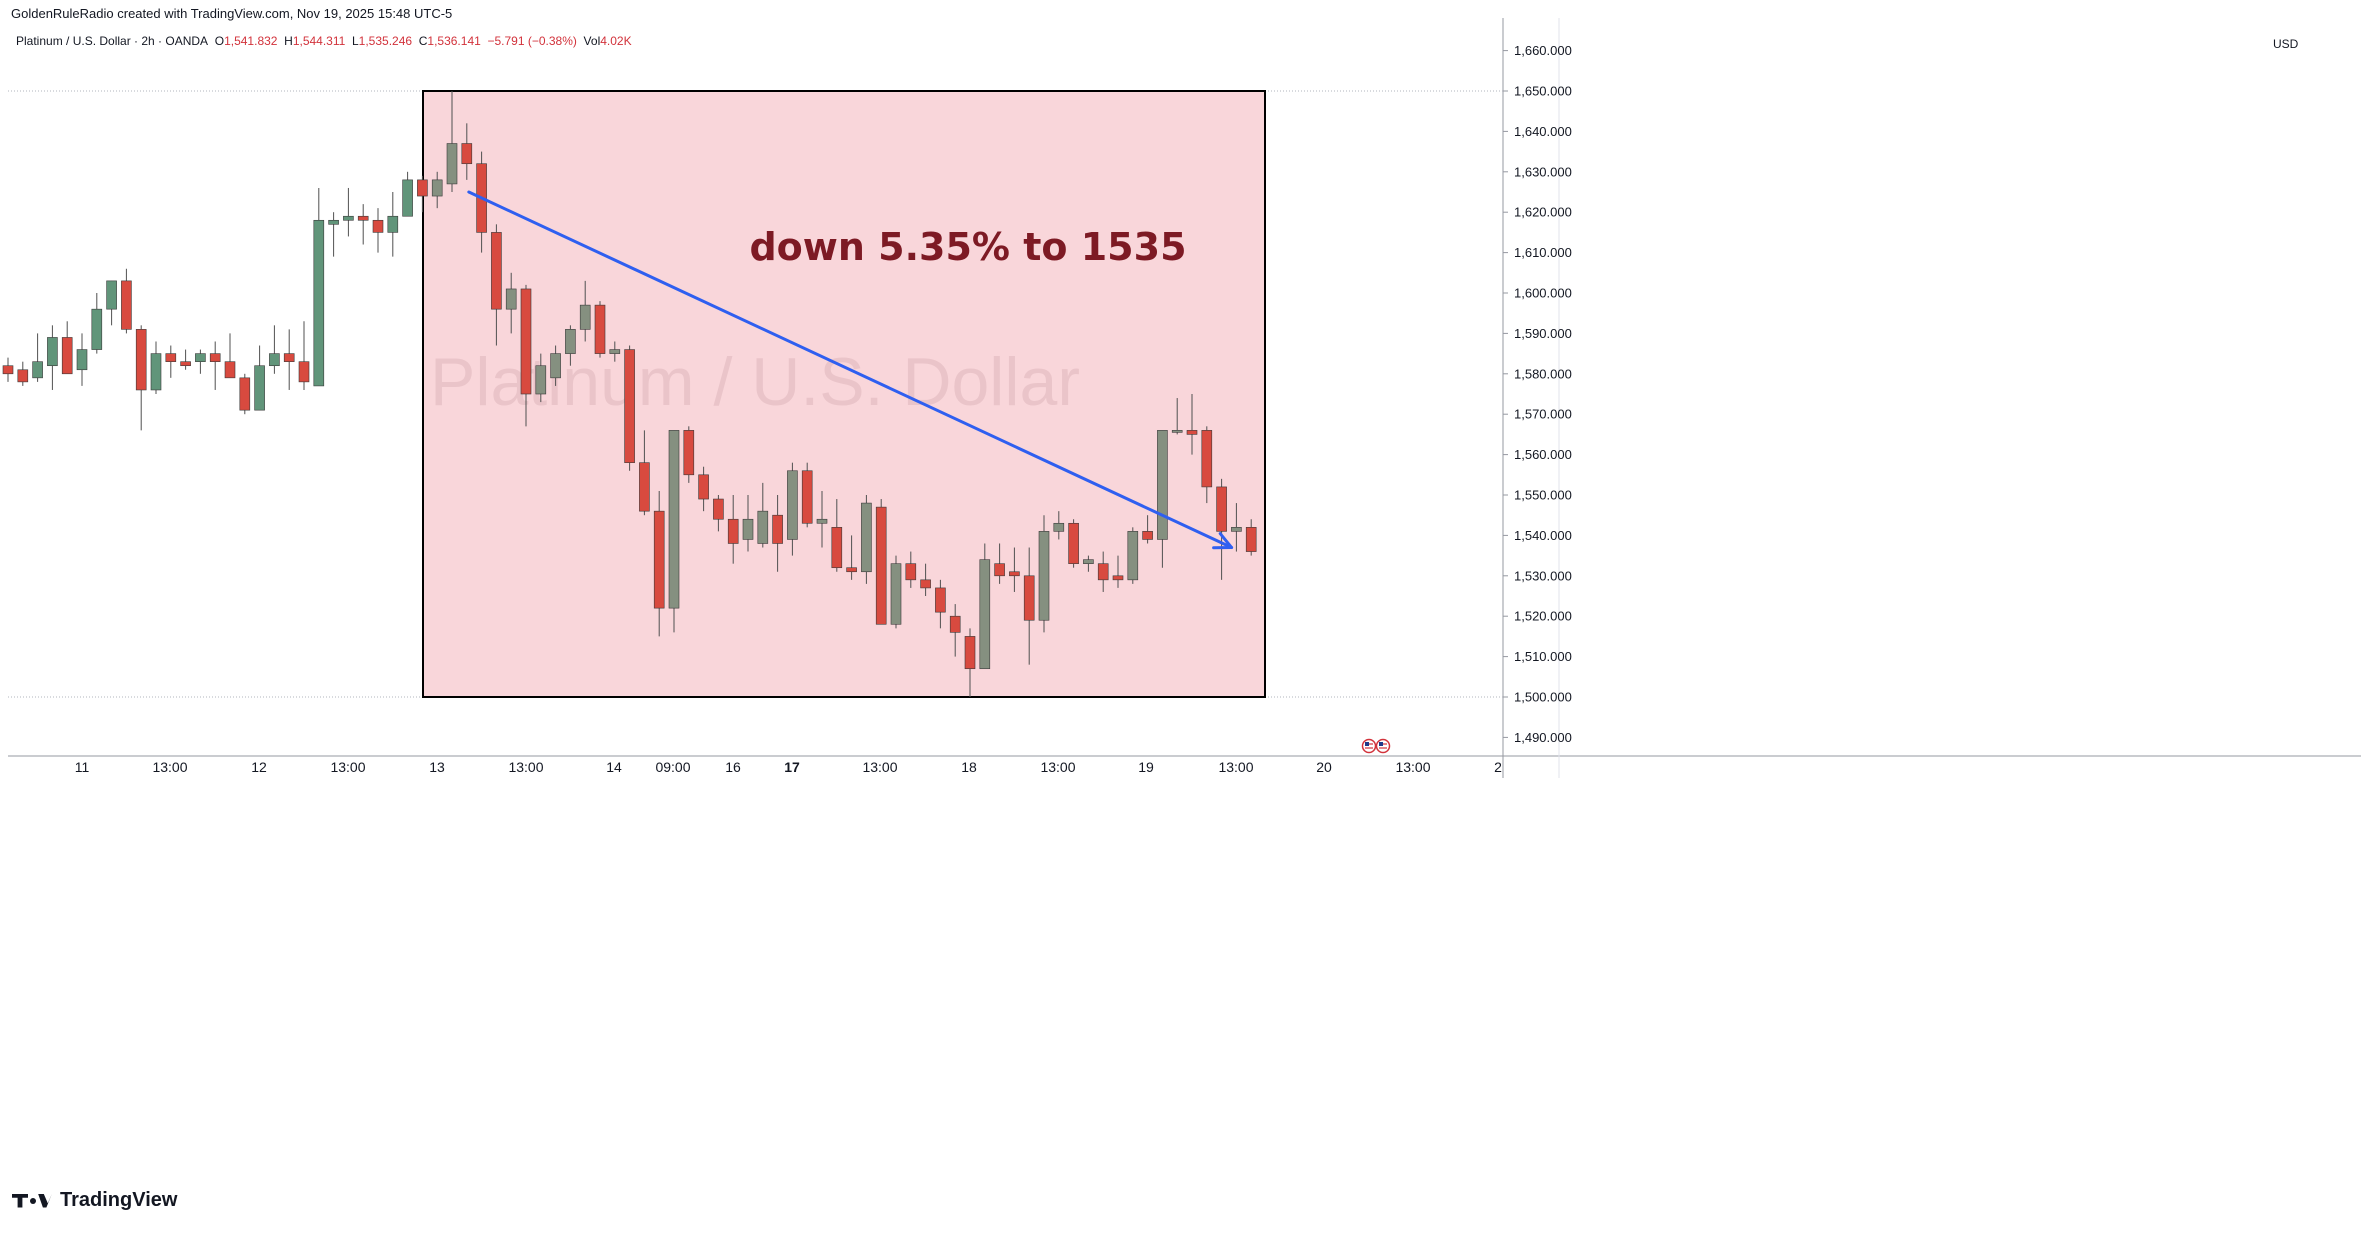 Image resolution: width=2361 pixels, height=1234 pixels. Describe the element at coordinates (850, 370) in the screenshot. I see `trend-arrow-line` at that location.